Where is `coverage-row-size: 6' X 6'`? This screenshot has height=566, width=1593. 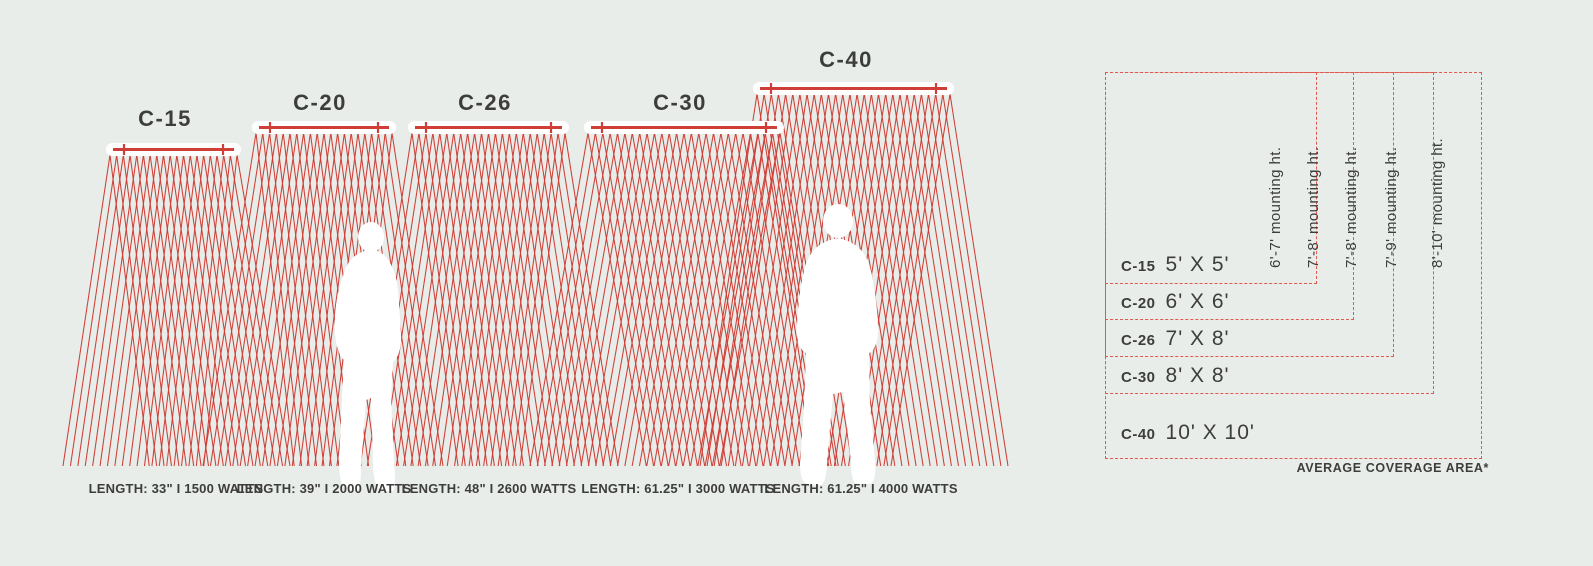 coverage-row-size: 6' X 6' is located at coordinates (1197, 301).